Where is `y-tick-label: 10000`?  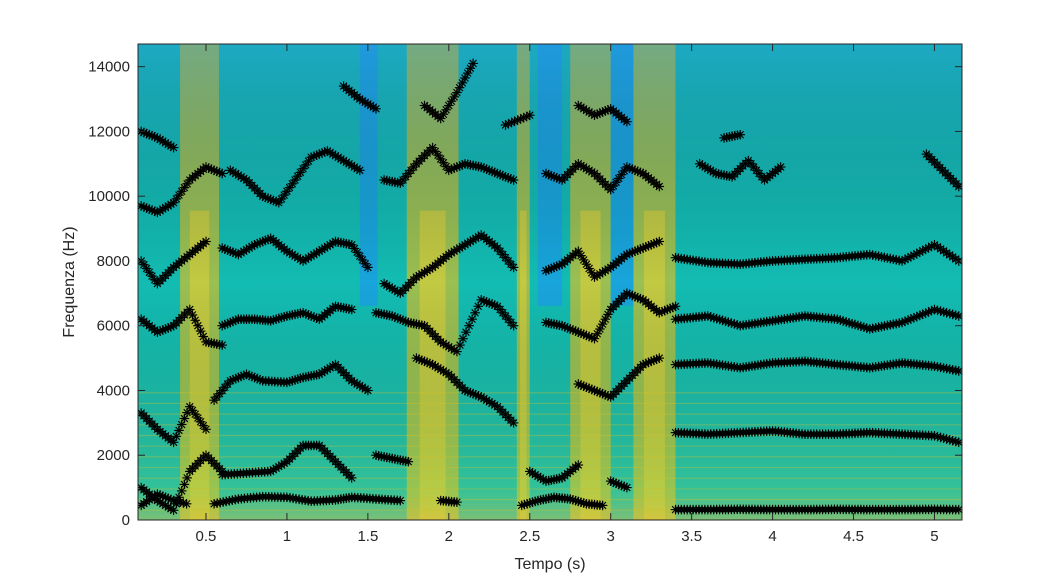
y-tick-label: 10000 is located at coordinates (109, 196).